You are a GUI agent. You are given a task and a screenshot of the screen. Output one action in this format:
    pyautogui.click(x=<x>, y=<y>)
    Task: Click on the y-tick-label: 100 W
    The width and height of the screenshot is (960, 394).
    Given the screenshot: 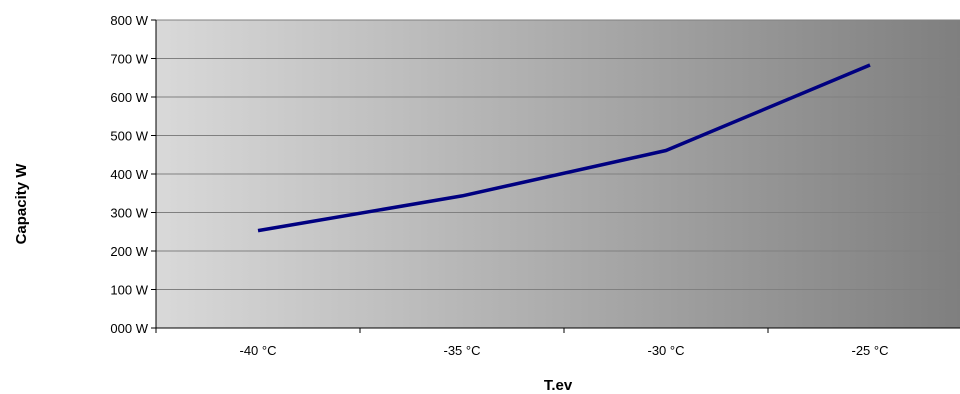 What is the action you would take?
    pyautogui.click(x=129, y=290)
    